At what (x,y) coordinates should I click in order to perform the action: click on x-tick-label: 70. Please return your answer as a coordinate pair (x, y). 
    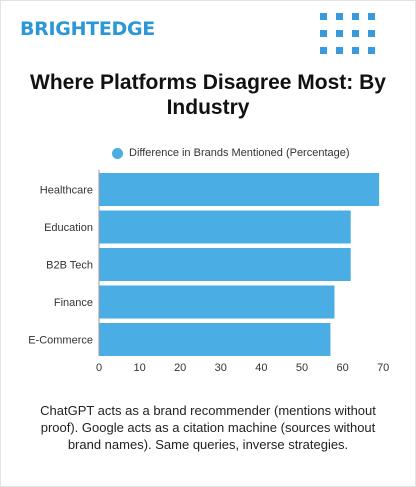
    Looking at the image, I should click on (383, 368).